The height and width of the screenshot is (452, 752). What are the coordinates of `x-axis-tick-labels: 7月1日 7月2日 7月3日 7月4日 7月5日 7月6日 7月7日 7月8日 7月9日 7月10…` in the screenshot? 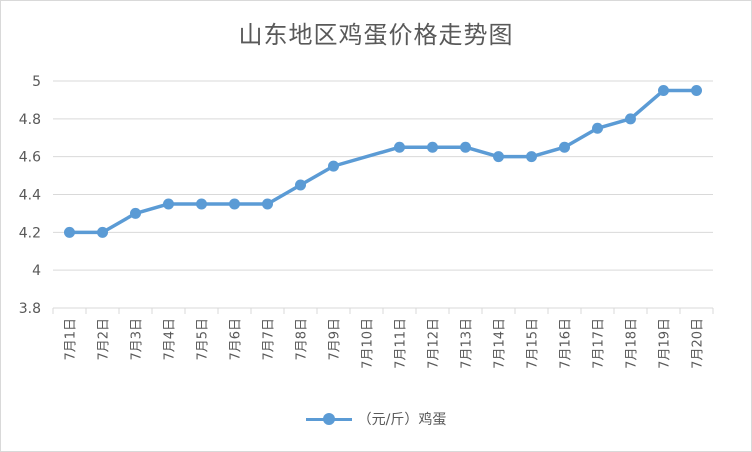 It's located at (385, 343).